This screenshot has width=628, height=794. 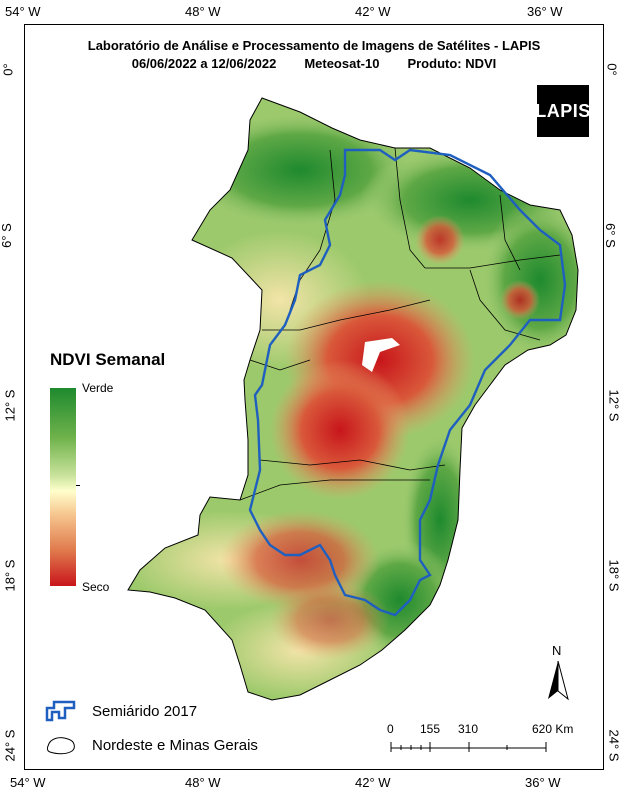 What do you see at coordinates (63, 487) in the screenshot?
I see `ndvi-color-ramp` at bounding box center [63, 487].